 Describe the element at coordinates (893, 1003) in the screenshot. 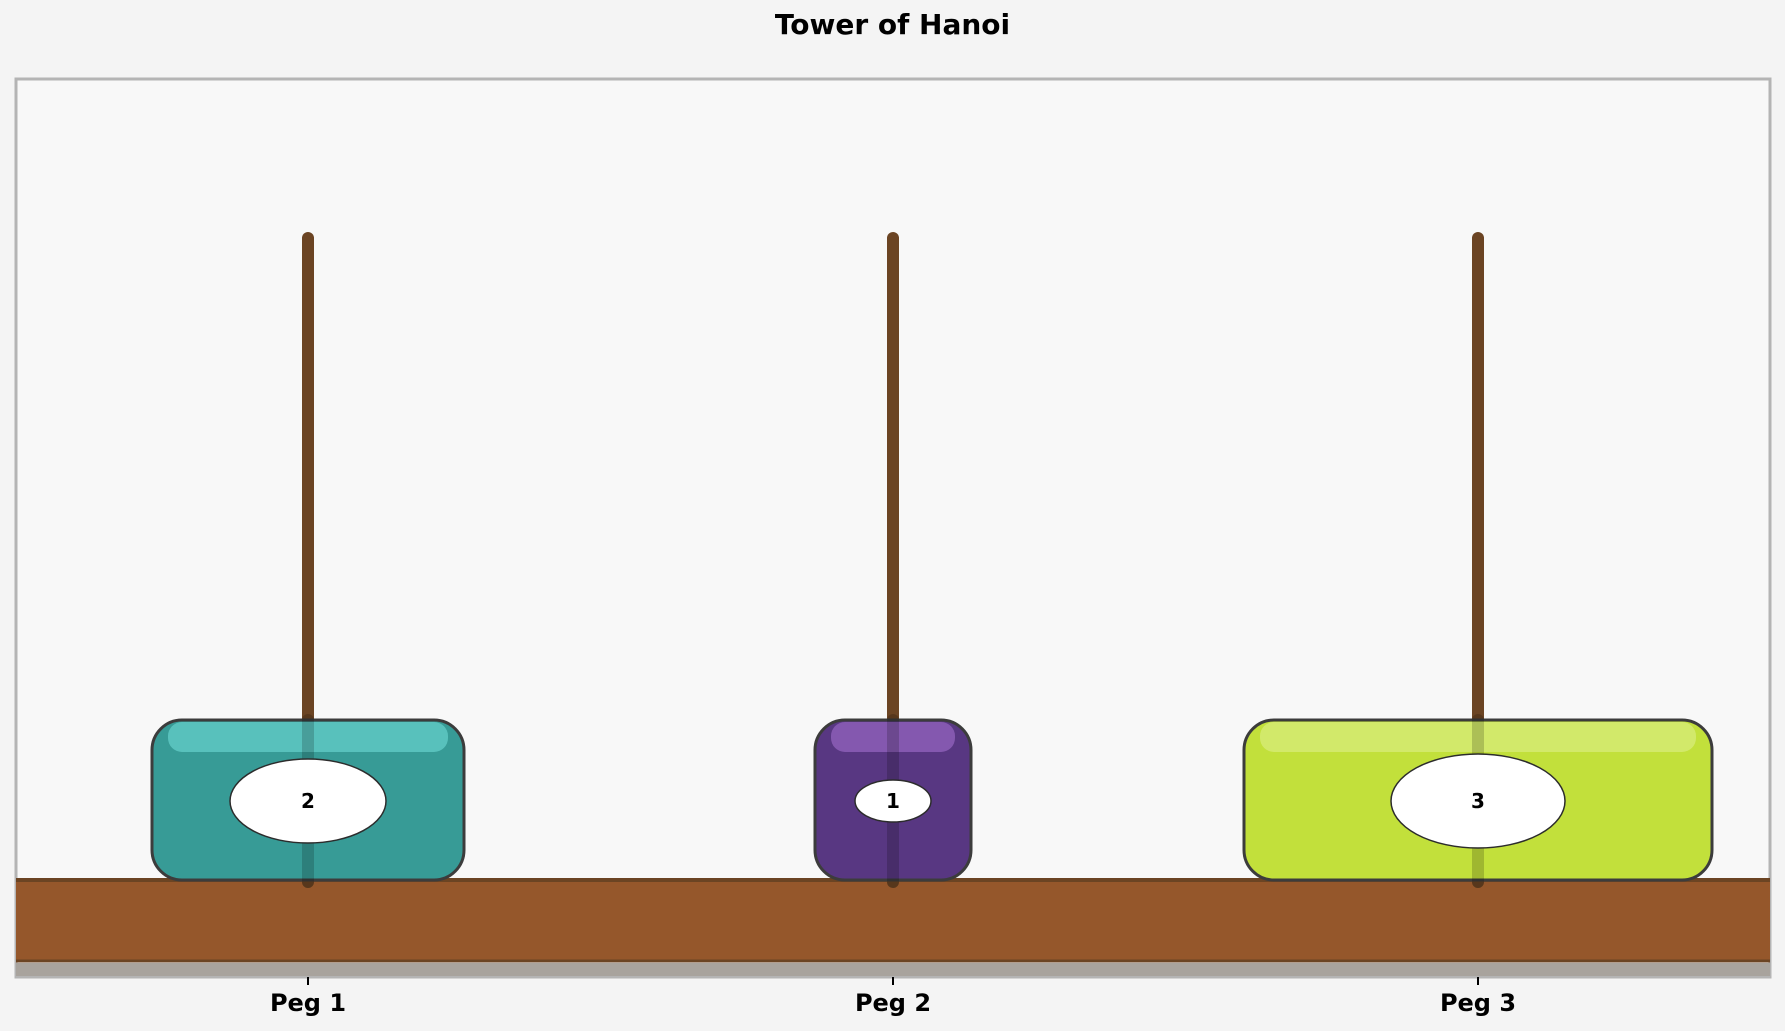

I see `peg-2-label: Peg 2` at that location.